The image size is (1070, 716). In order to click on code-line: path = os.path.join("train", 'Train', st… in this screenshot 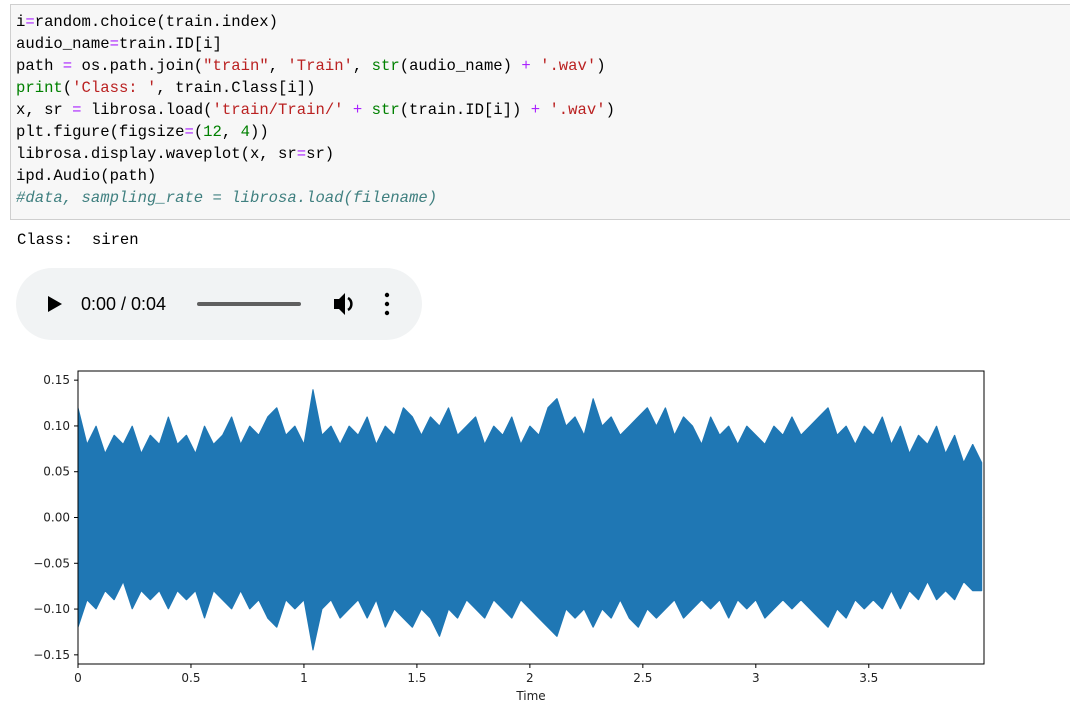, I will do `click(543, 66)`.